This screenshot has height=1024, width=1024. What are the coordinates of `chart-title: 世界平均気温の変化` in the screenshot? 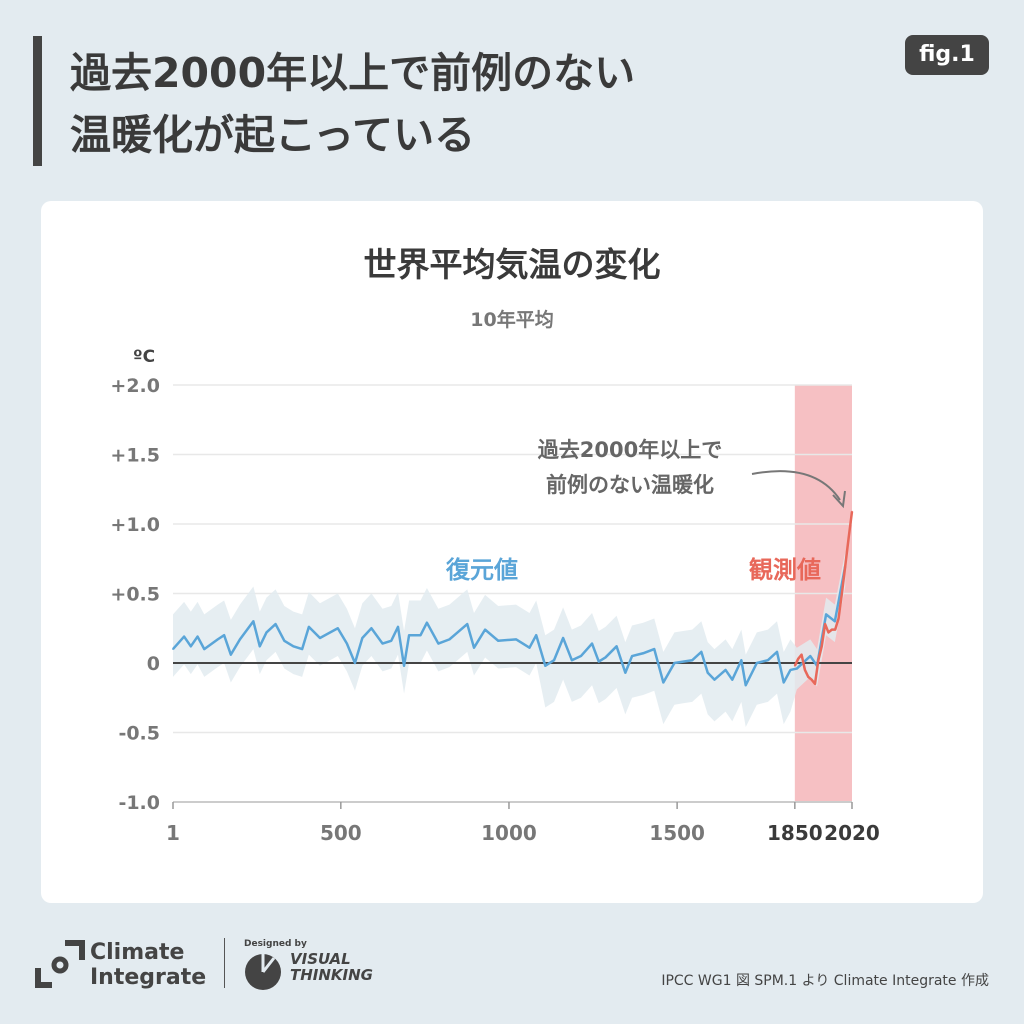 It's located at (512, 264).